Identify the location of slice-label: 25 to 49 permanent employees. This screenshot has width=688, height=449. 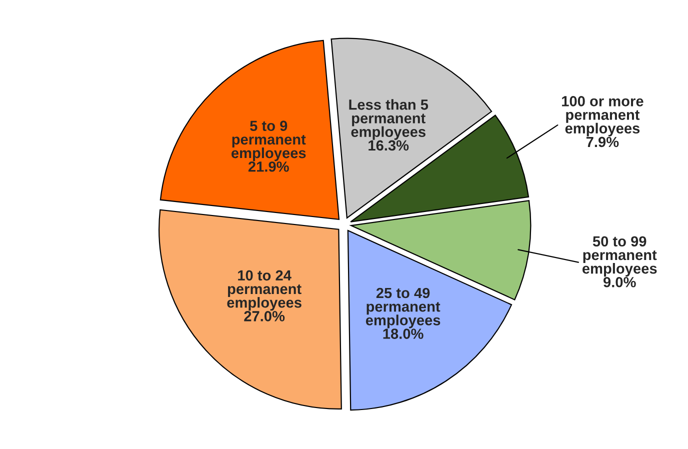
(403, 308).